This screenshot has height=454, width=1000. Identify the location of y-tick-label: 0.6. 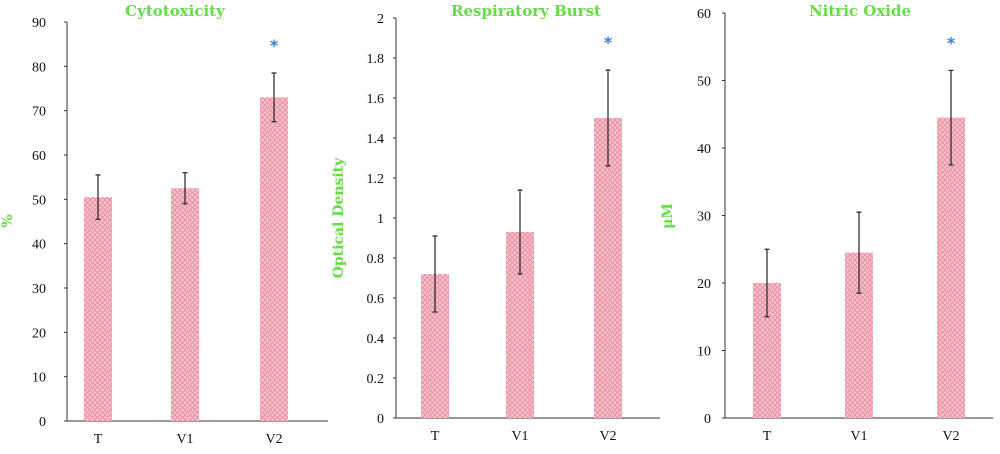
(376, 299).